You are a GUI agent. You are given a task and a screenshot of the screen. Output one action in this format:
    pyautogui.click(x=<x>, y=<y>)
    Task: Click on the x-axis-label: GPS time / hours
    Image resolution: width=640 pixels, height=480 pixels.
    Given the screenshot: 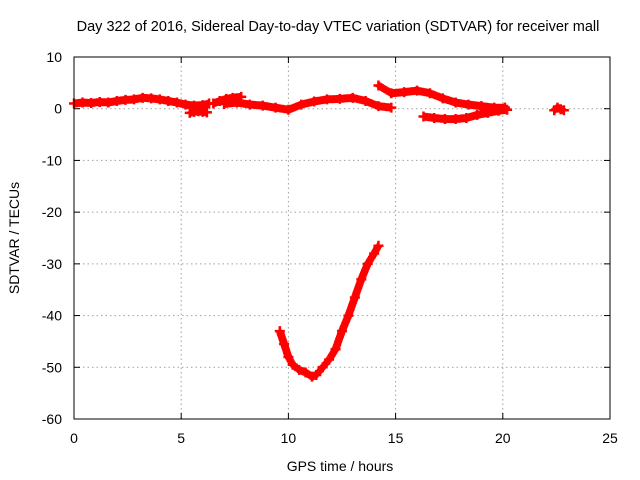 What is the action you would take?
    pyautogui.click(x=340, y=466)
    